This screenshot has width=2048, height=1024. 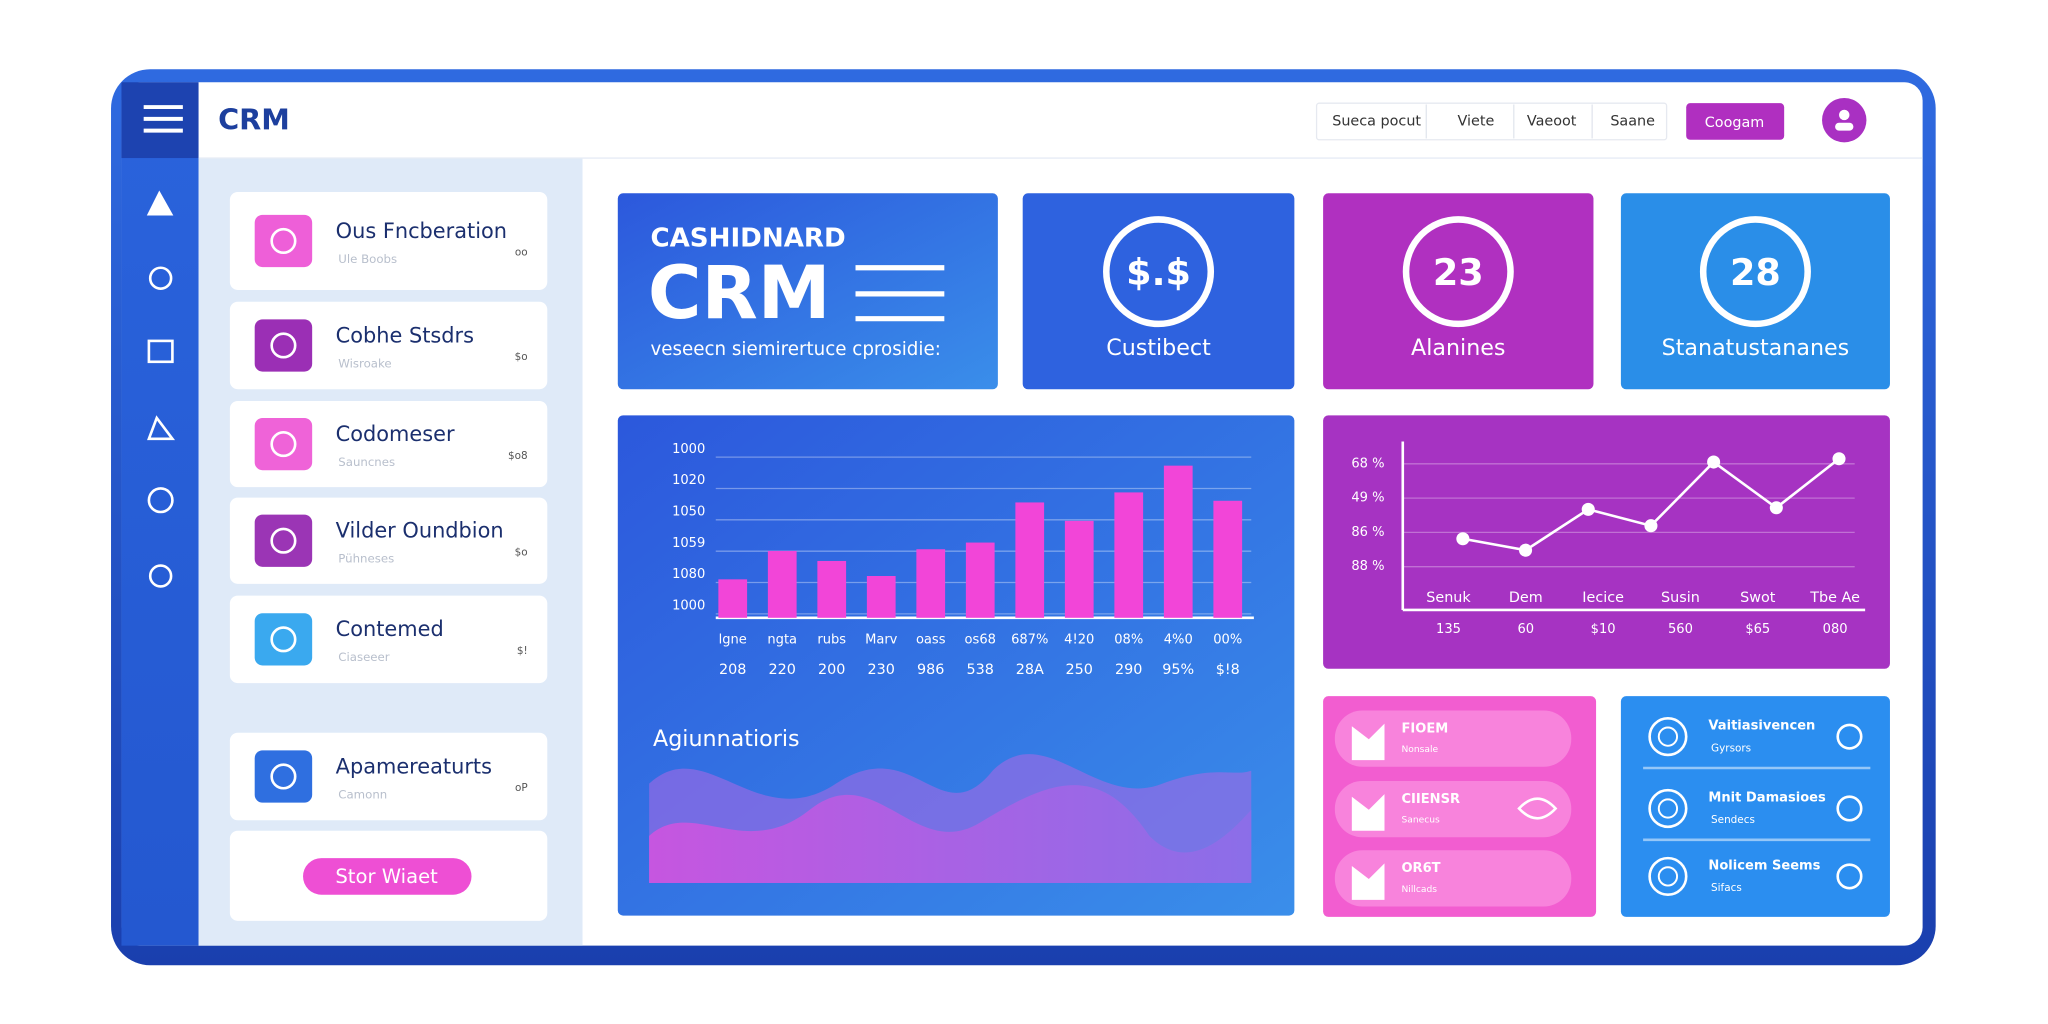 What do you see at coordinates (881, 640) in the screenshot?
I see `x-tick-label: Marv` at bounding box center [881, 640].